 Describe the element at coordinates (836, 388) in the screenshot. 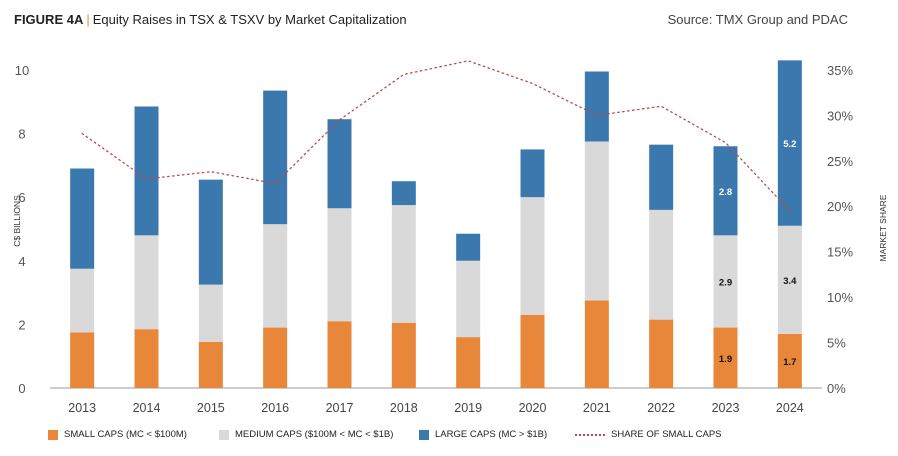

I see `y2-tick-label: 0%` at that location.